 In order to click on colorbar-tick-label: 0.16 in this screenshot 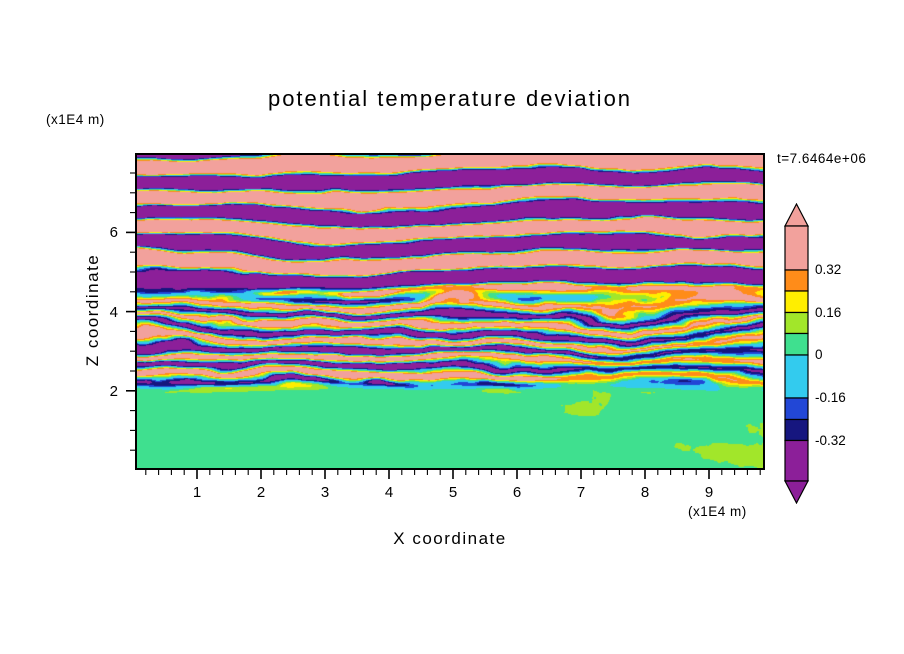, I will do `click(828, 312)`.